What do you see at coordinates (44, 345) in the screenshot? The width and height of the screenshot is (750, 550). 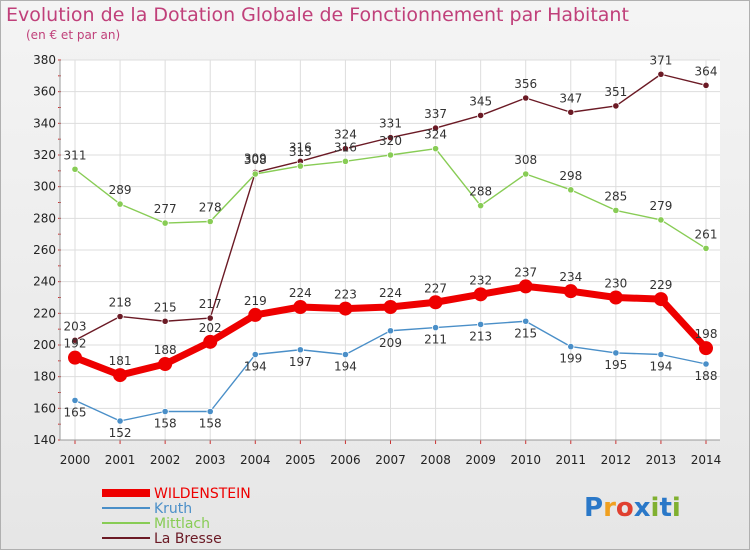 I see `y-tick-label: 200` at bounding box center [44, 345].